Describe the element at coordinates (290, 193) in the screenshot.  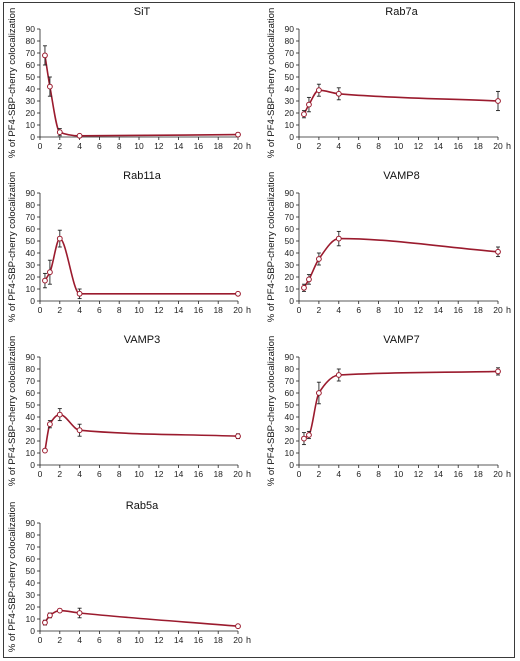
I see `y-tick-label: 90` at that location.